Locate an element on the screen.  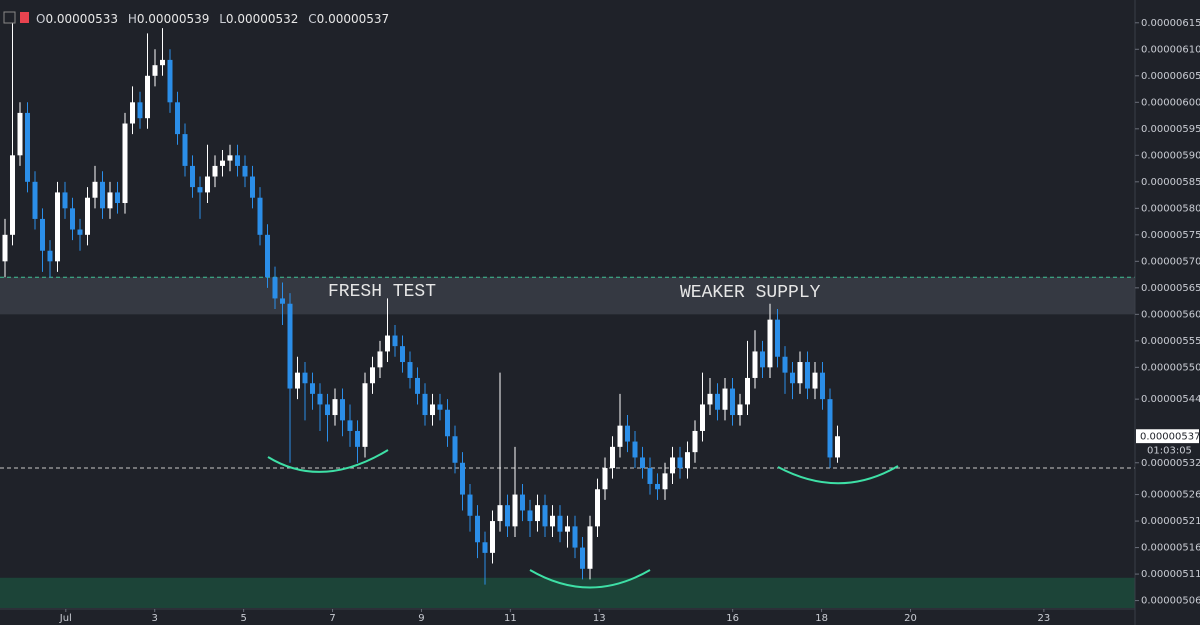
legend-key: L is located at coordinates (222, 19).